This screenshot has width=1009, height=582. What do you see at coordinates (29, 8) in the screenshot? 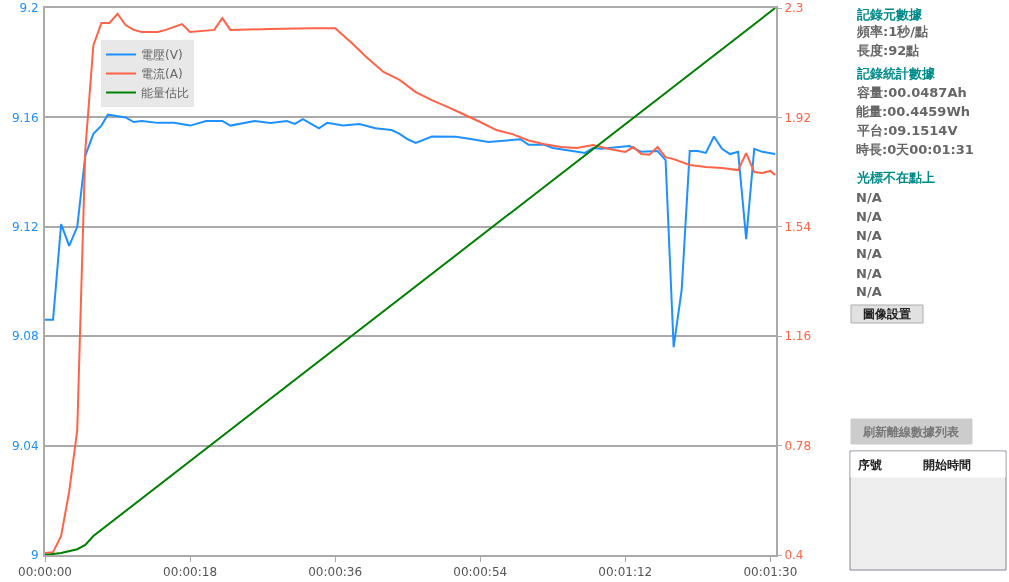
I see `y-tick-label: 9.2` at bounding box center [29, 8].